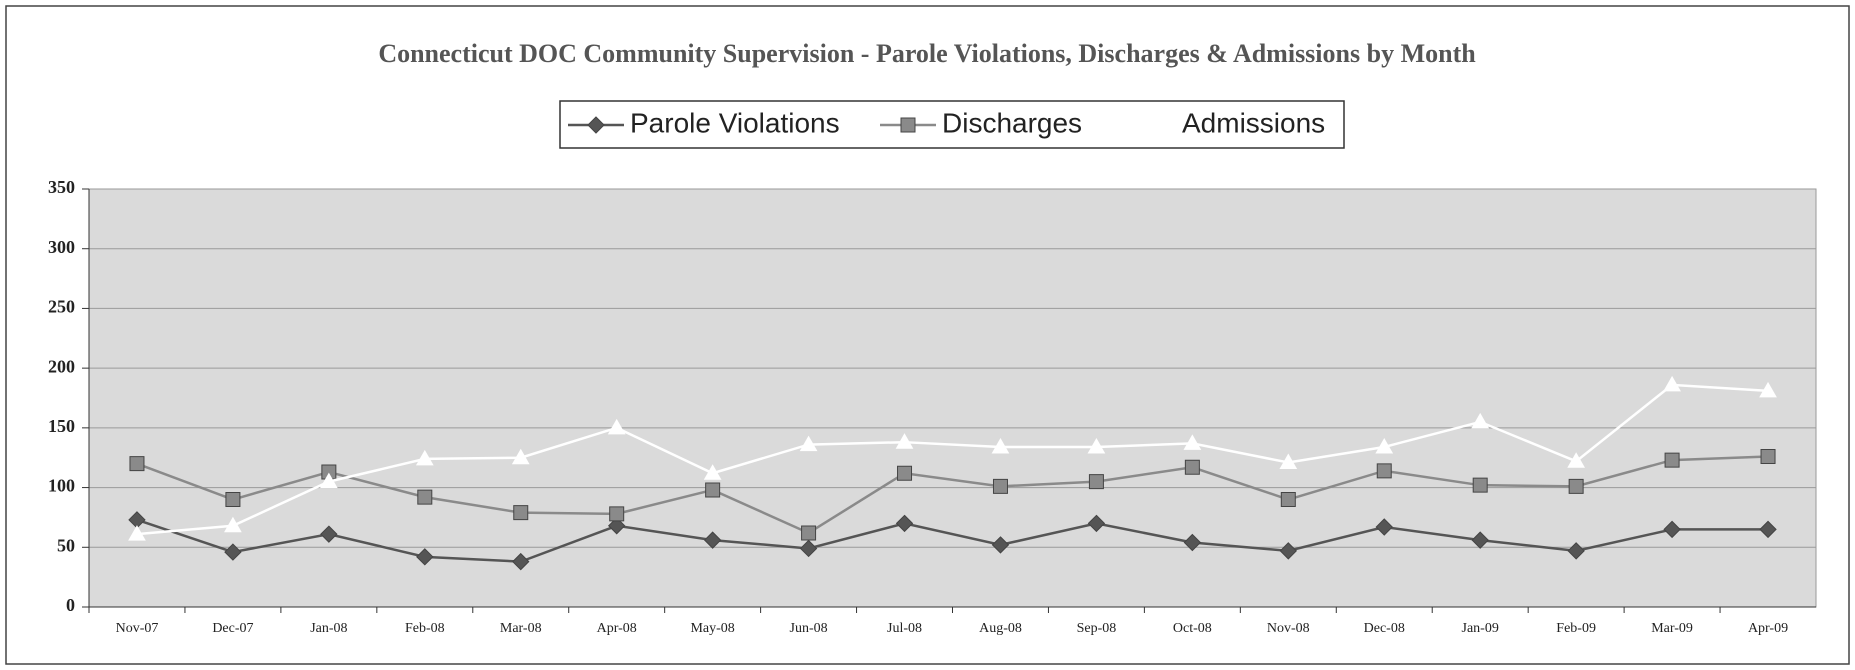  Describe the element at coordinates (1480, 628) in the screenshot. I see `x-tick-label: Jan-09` at that location.